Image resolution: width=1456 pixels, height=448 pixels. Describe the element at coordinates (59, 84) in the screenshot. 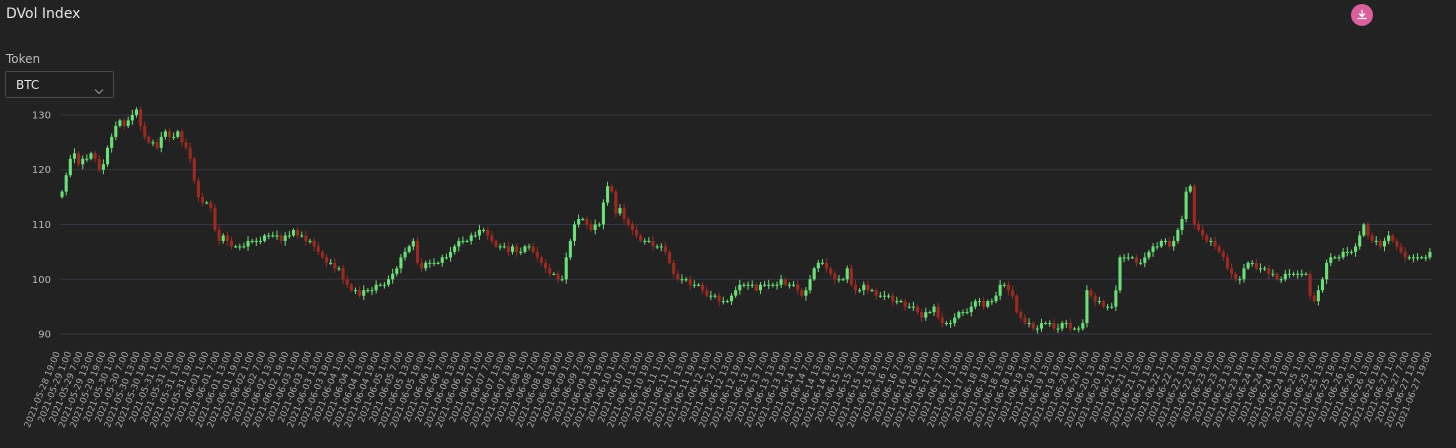

I see `token-select: BTC` at that location.